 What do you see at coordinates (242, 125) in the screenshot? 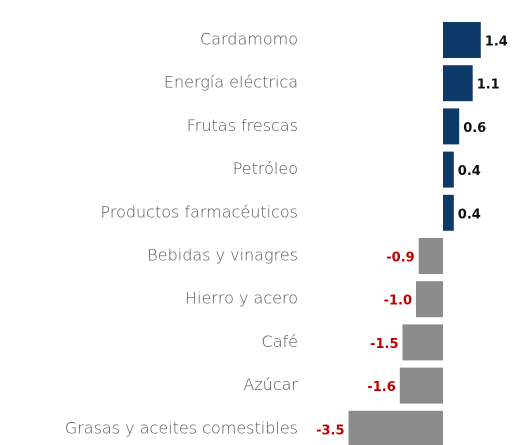
I see `category-label: Frutas frescas` at bounding box center [242, 125].